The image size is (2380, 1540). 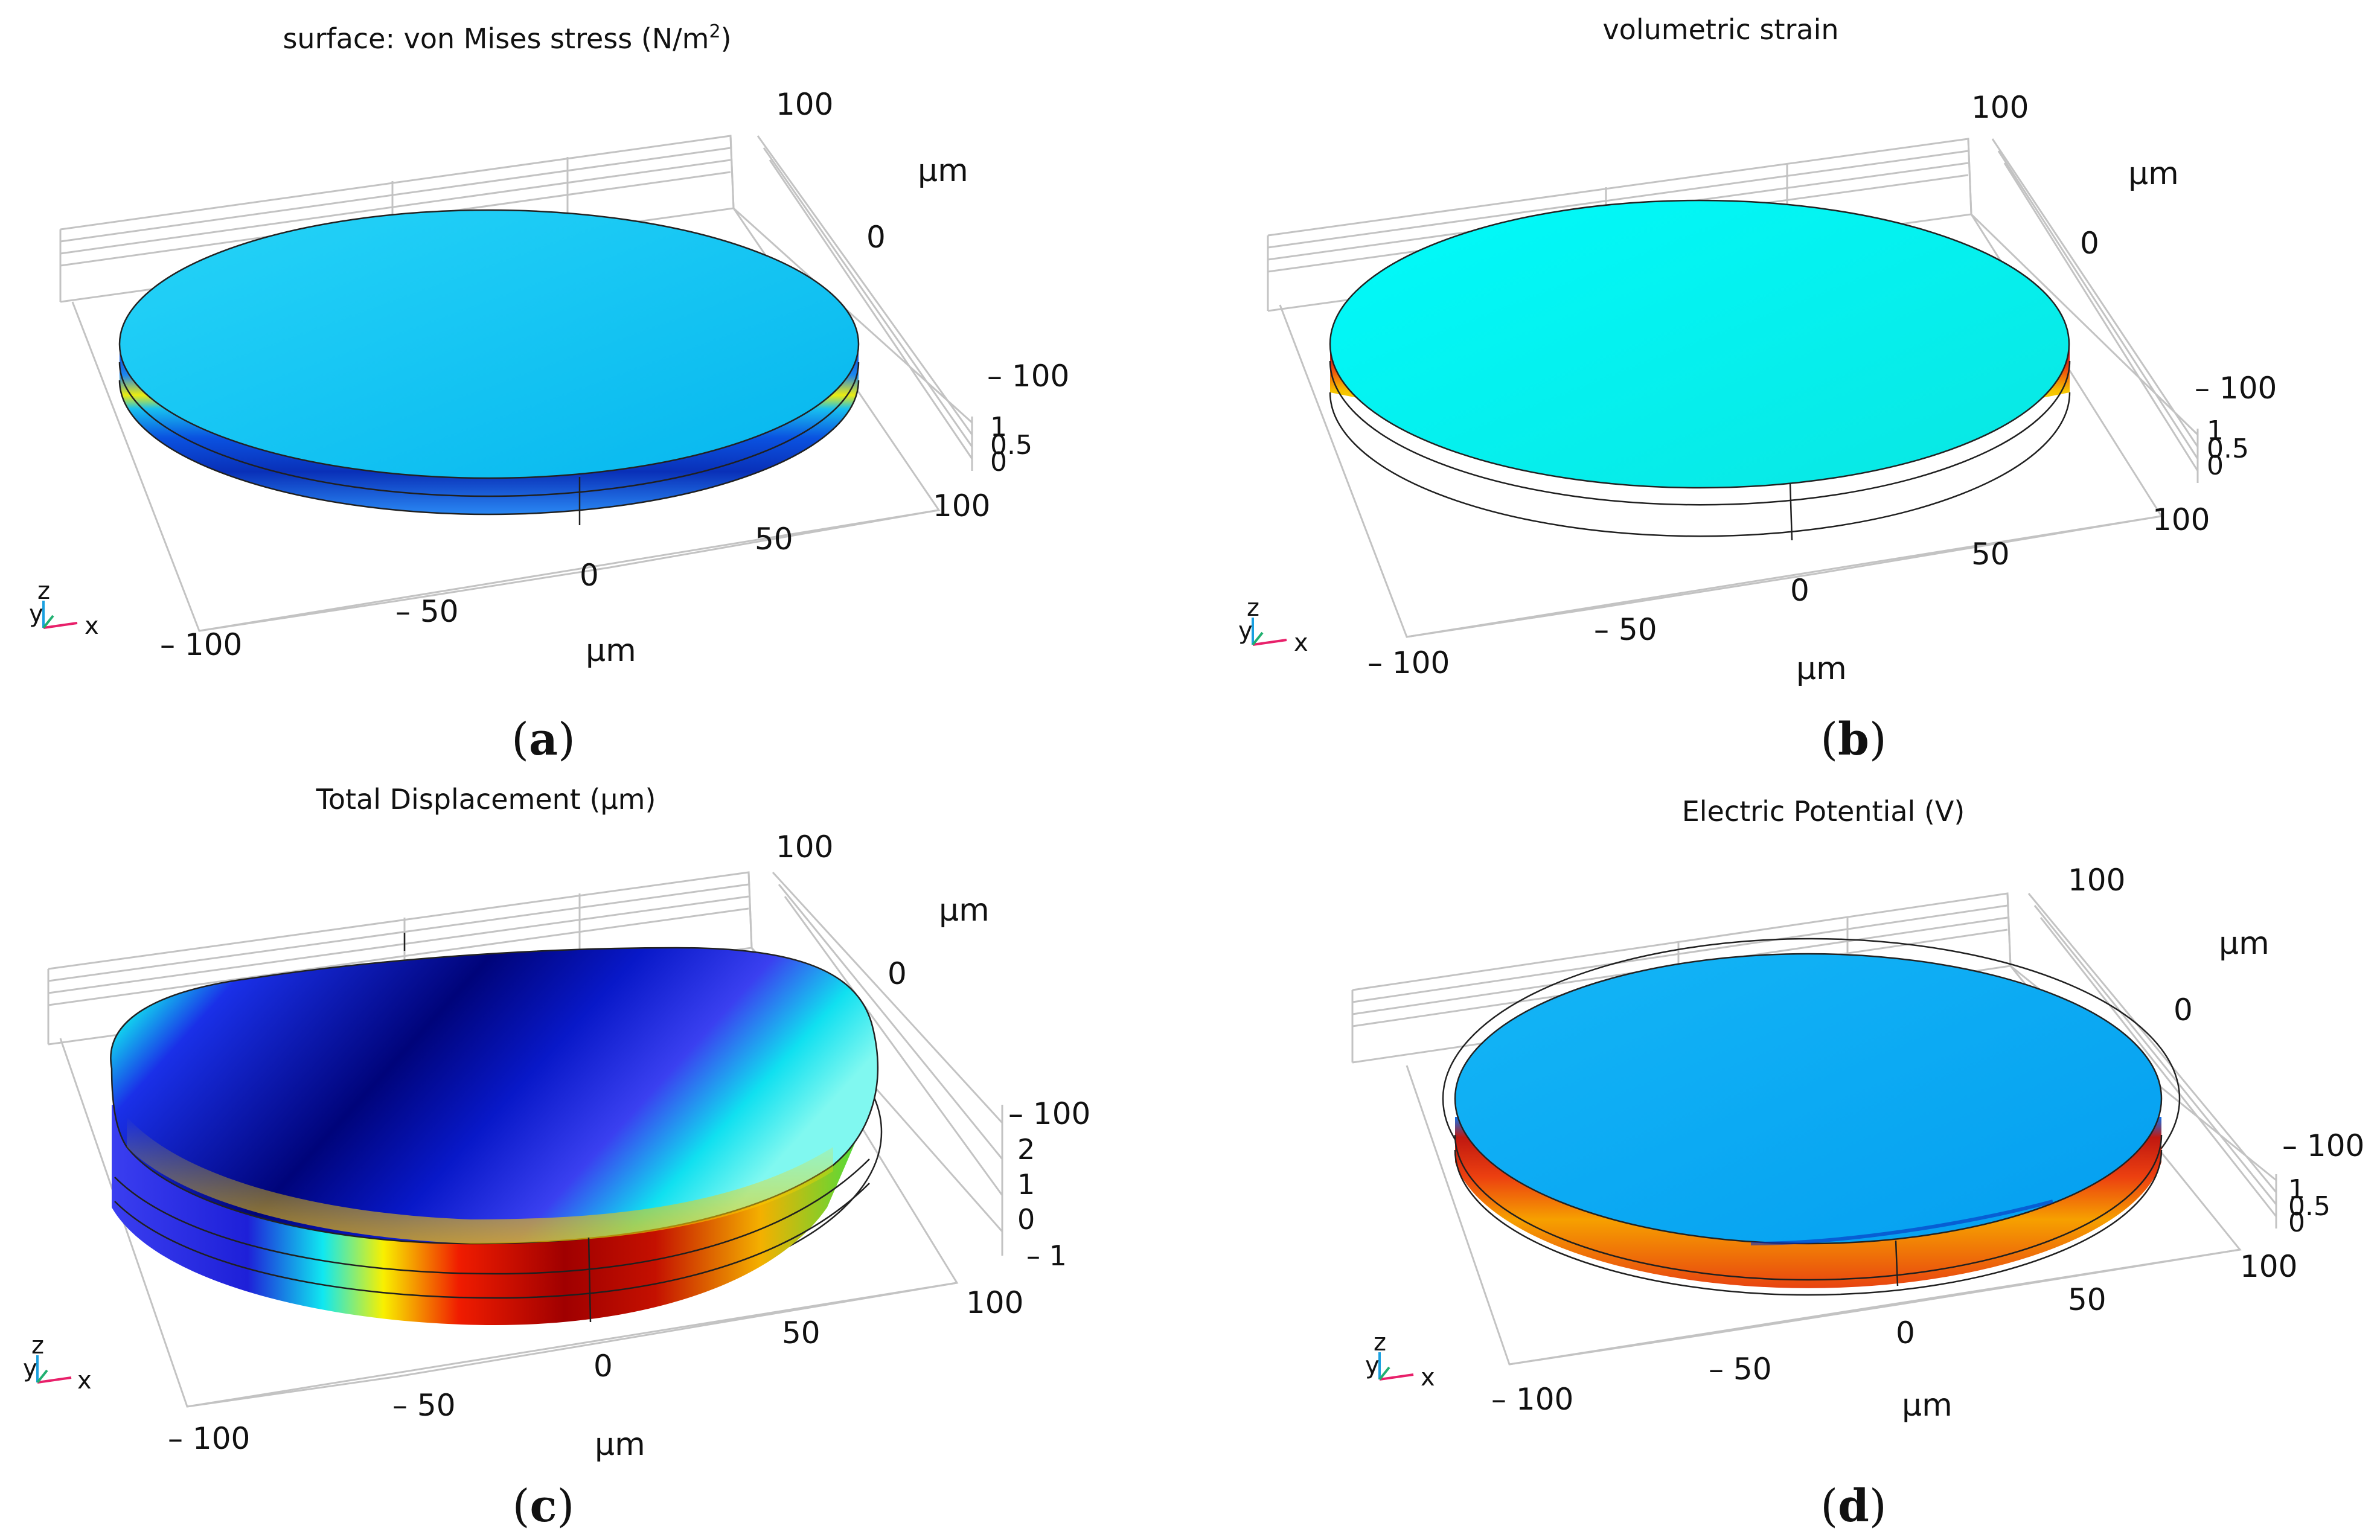 What do you see at coordinates (2089, 243) in the screenshot?
I see `panel-b-ytick-0: 0` at bounding box center [2089, 243].